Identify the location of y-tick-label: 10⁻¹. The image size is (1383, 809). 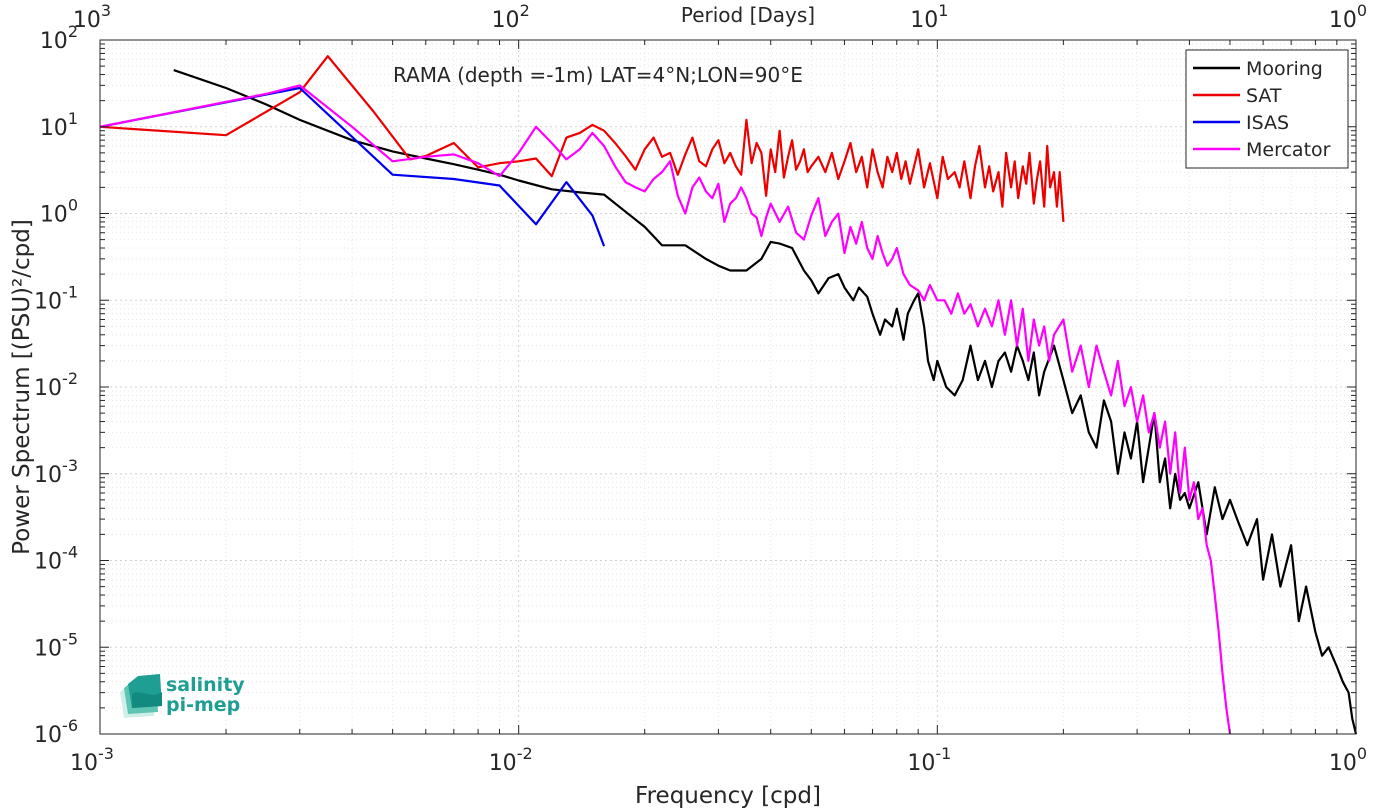
(56, 298).